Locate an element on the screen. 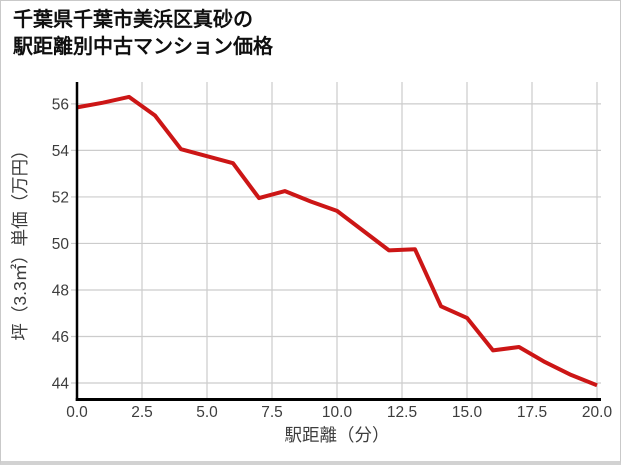  y-tick-label: 54 is located at coordinates (61, 151).